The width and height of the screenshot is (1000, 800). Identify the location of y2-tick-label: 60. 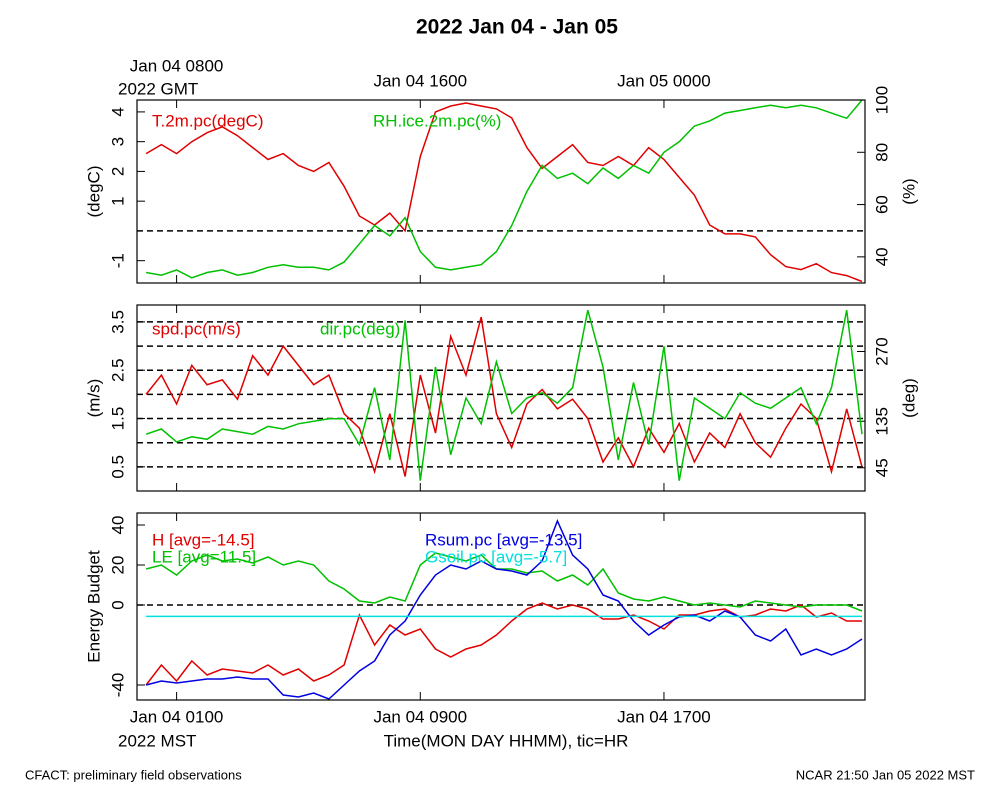
(881, 204).